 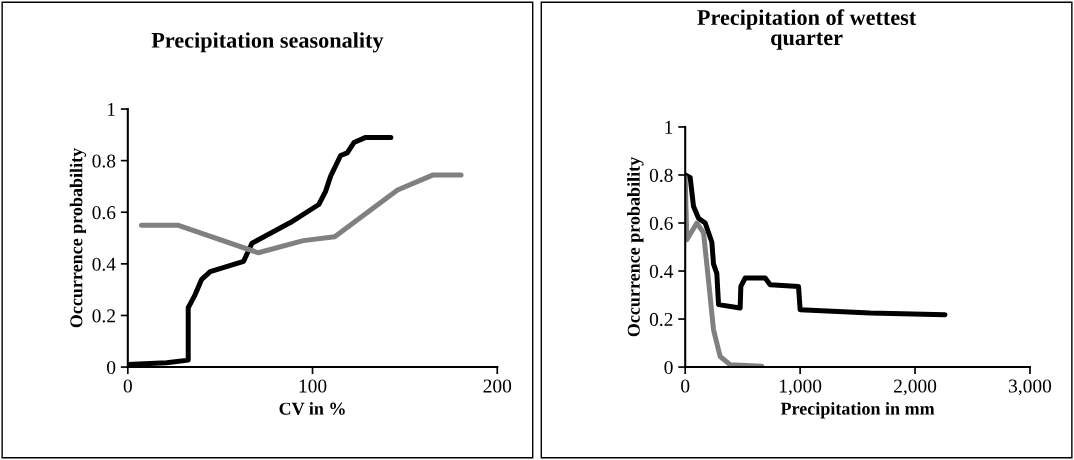 What do you see at coordinates (800, 387) in the screenshot?
I see `x-tick-label: 1,000` at bounding box center [800, 387].